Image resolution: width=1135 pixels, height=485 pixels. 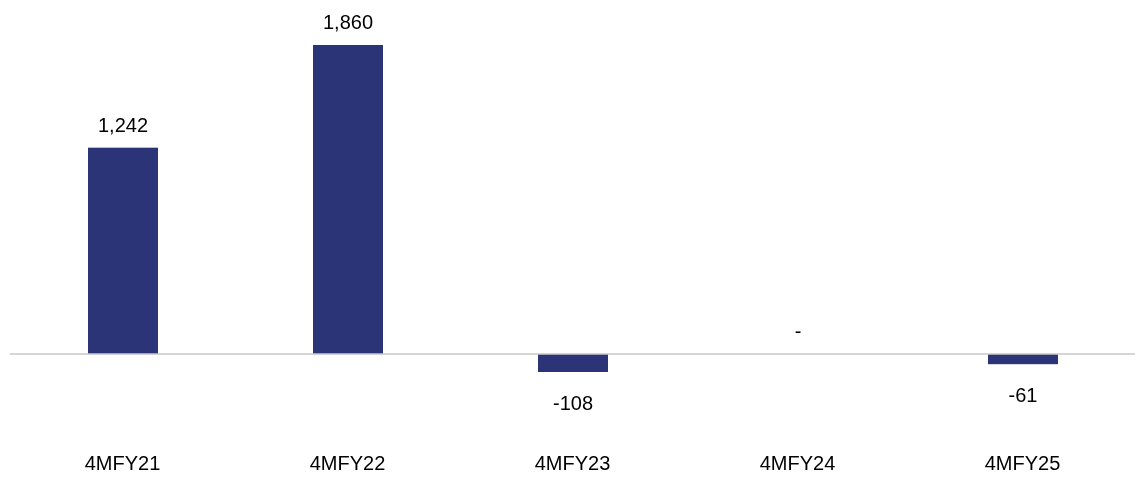 What do you see at coordinates (573, 403) in the screenshot?
I see `data-label: -108` at bounding box center [573, 403].